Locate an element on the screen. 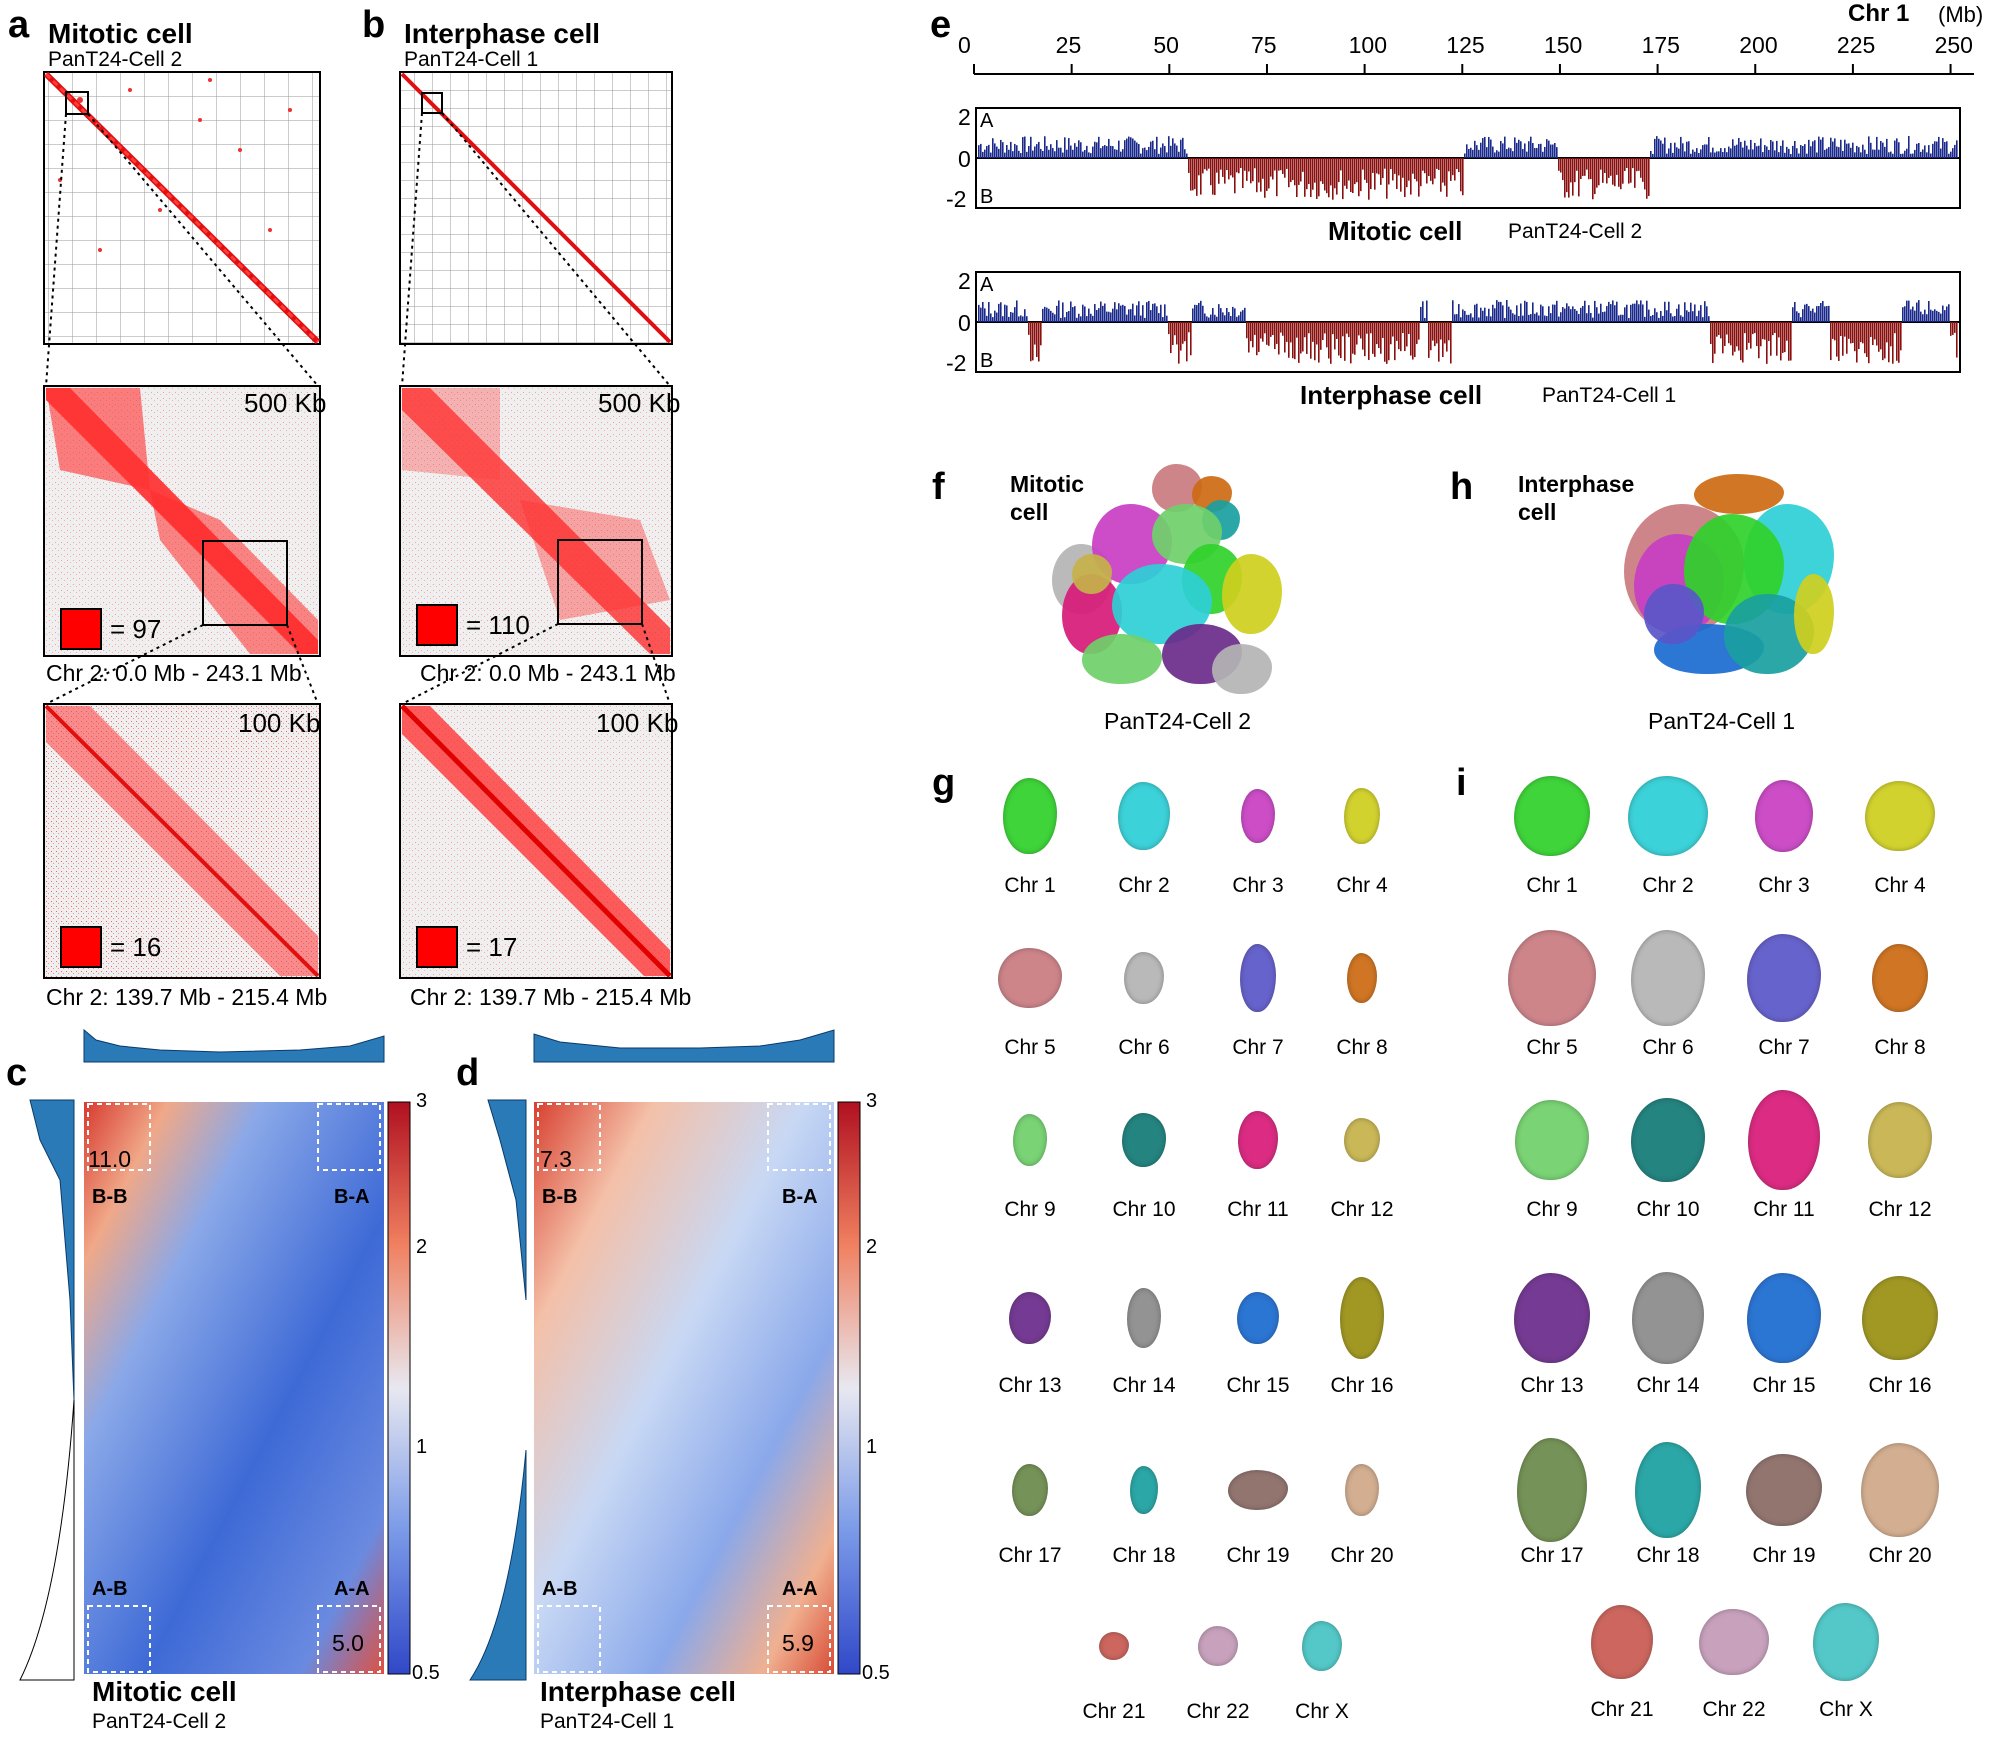  chromosome-label: Chr 2 is located at coordinates (1668, 885).